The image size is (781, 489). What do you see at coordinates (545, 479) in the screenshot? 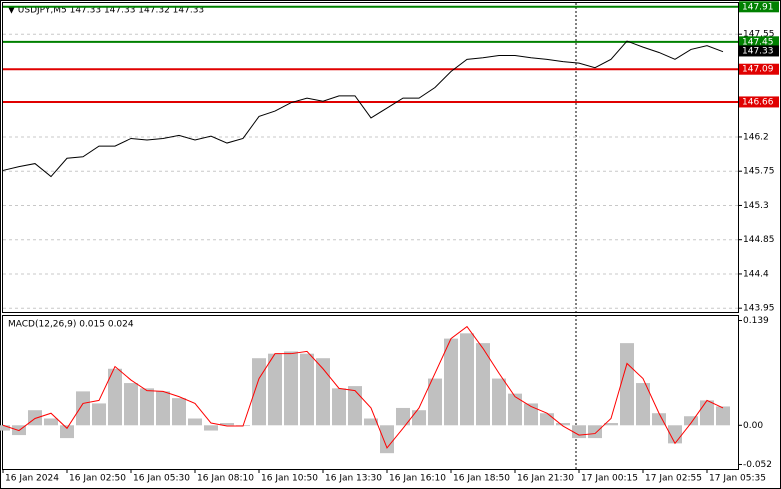
I see `x-tick-label: 16 Jan 21:30` at bounding box center [545, 479].